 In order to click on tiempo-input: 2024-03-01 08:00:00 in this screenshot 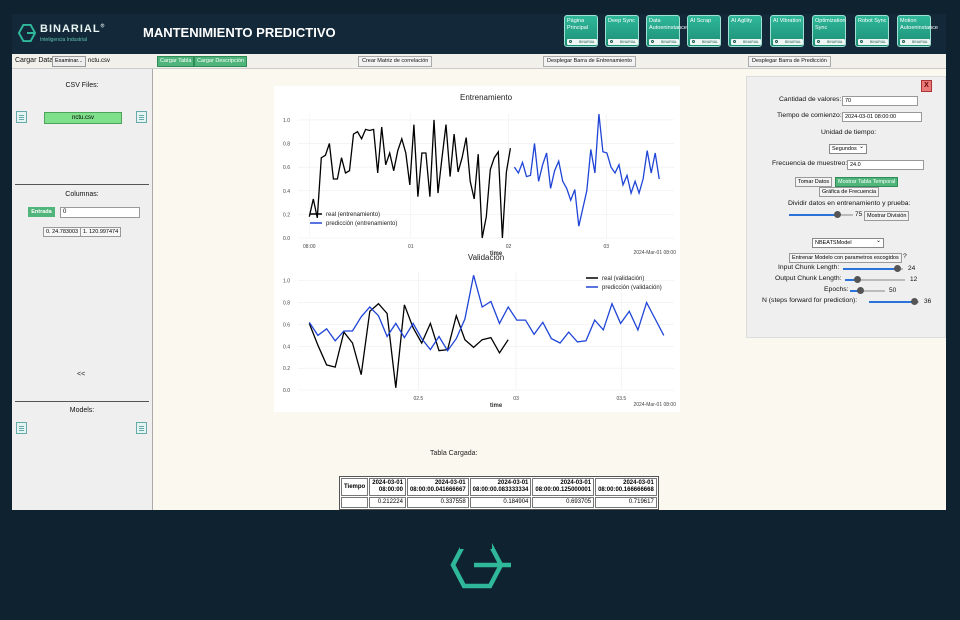, I will do `click(882, 117)`.